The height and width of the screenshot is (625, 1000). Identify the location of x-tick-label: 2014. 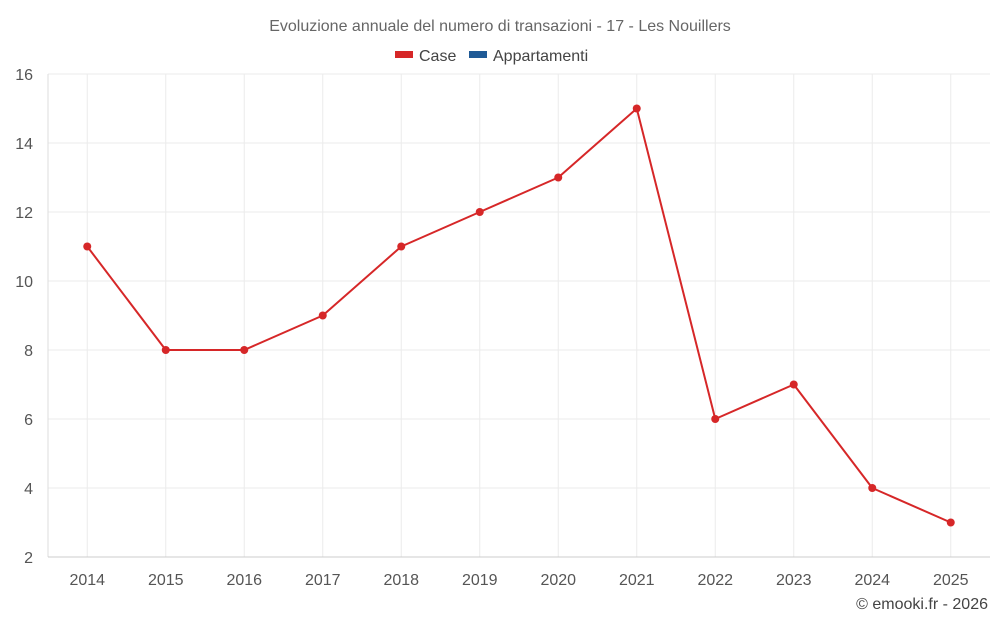
(87, 580).